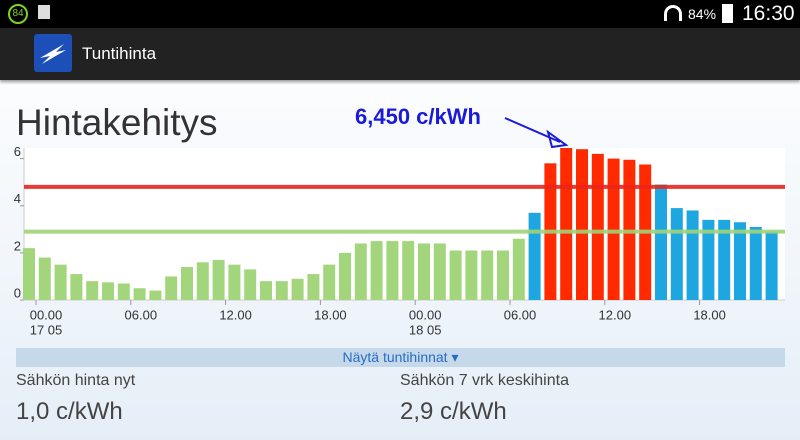 The width and height of the screenshot is (800, 440). I want to click on clock: 16:30, so click(768, 13).